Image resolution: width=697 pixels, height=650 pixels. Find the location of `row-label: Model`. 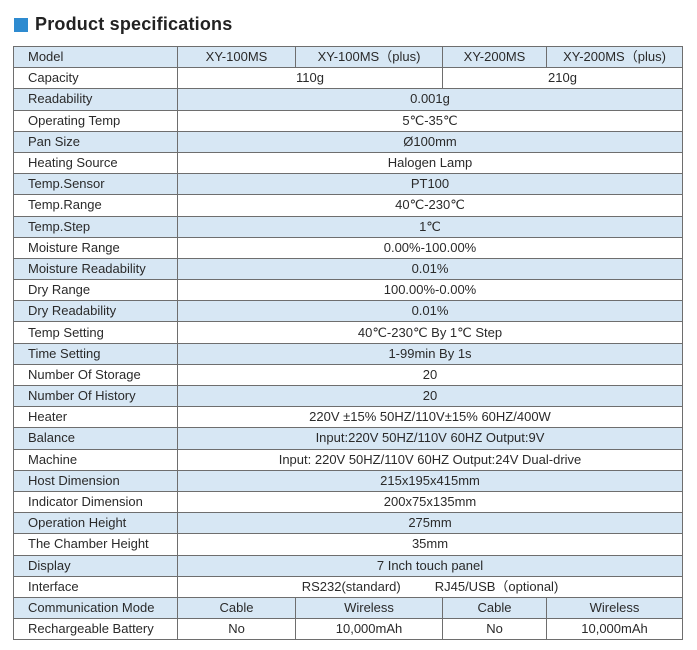

row-label: Model is located at coordinates (95, 57).